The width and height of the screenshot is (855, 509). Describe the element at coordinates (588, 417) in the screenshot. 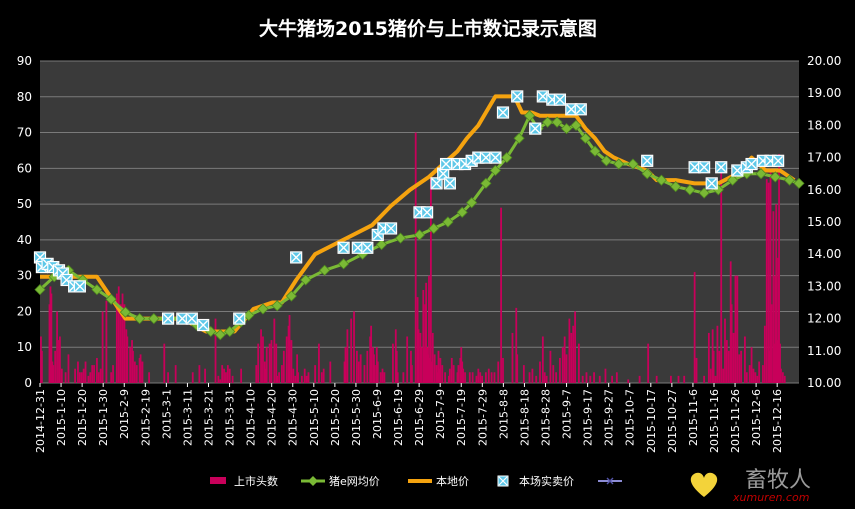

I see `x-tick-label: 2015-9-17` at that location.